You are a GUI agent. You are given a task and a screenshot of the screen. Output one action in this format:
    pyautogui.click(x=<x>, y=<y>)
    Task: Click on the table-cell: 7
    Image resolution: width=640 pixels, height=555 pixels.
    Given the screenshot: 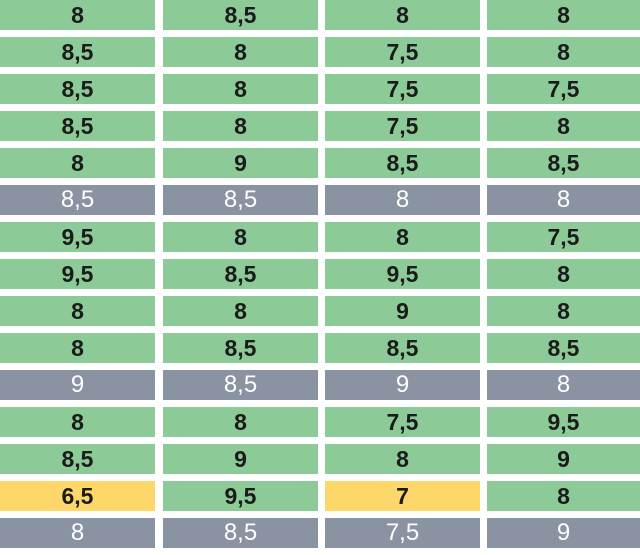 What is the action you would take?
    pyautogui.click(x=402, y=496)
    